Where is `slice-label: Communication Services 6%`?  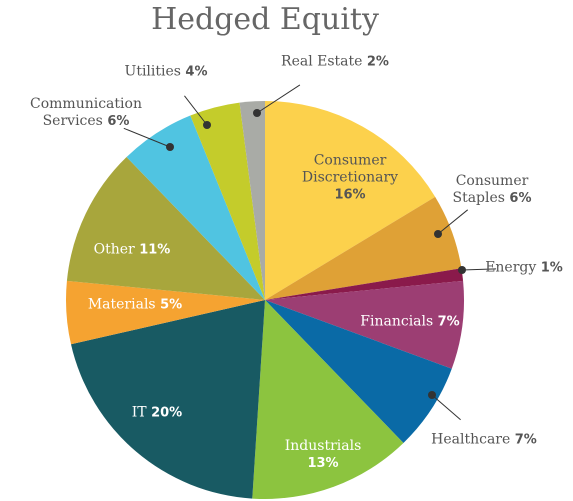 slice-label: Communication Services 6% is located at coordinates (86, 113).